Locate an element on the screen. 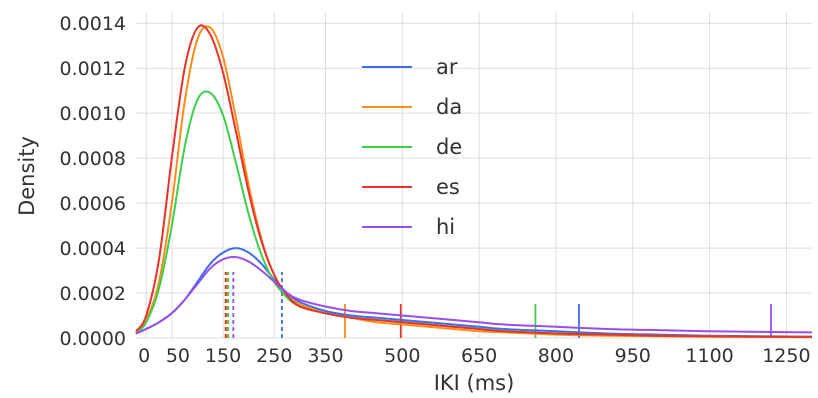  y-axis-title: Density is located at coordinates (27, 176).